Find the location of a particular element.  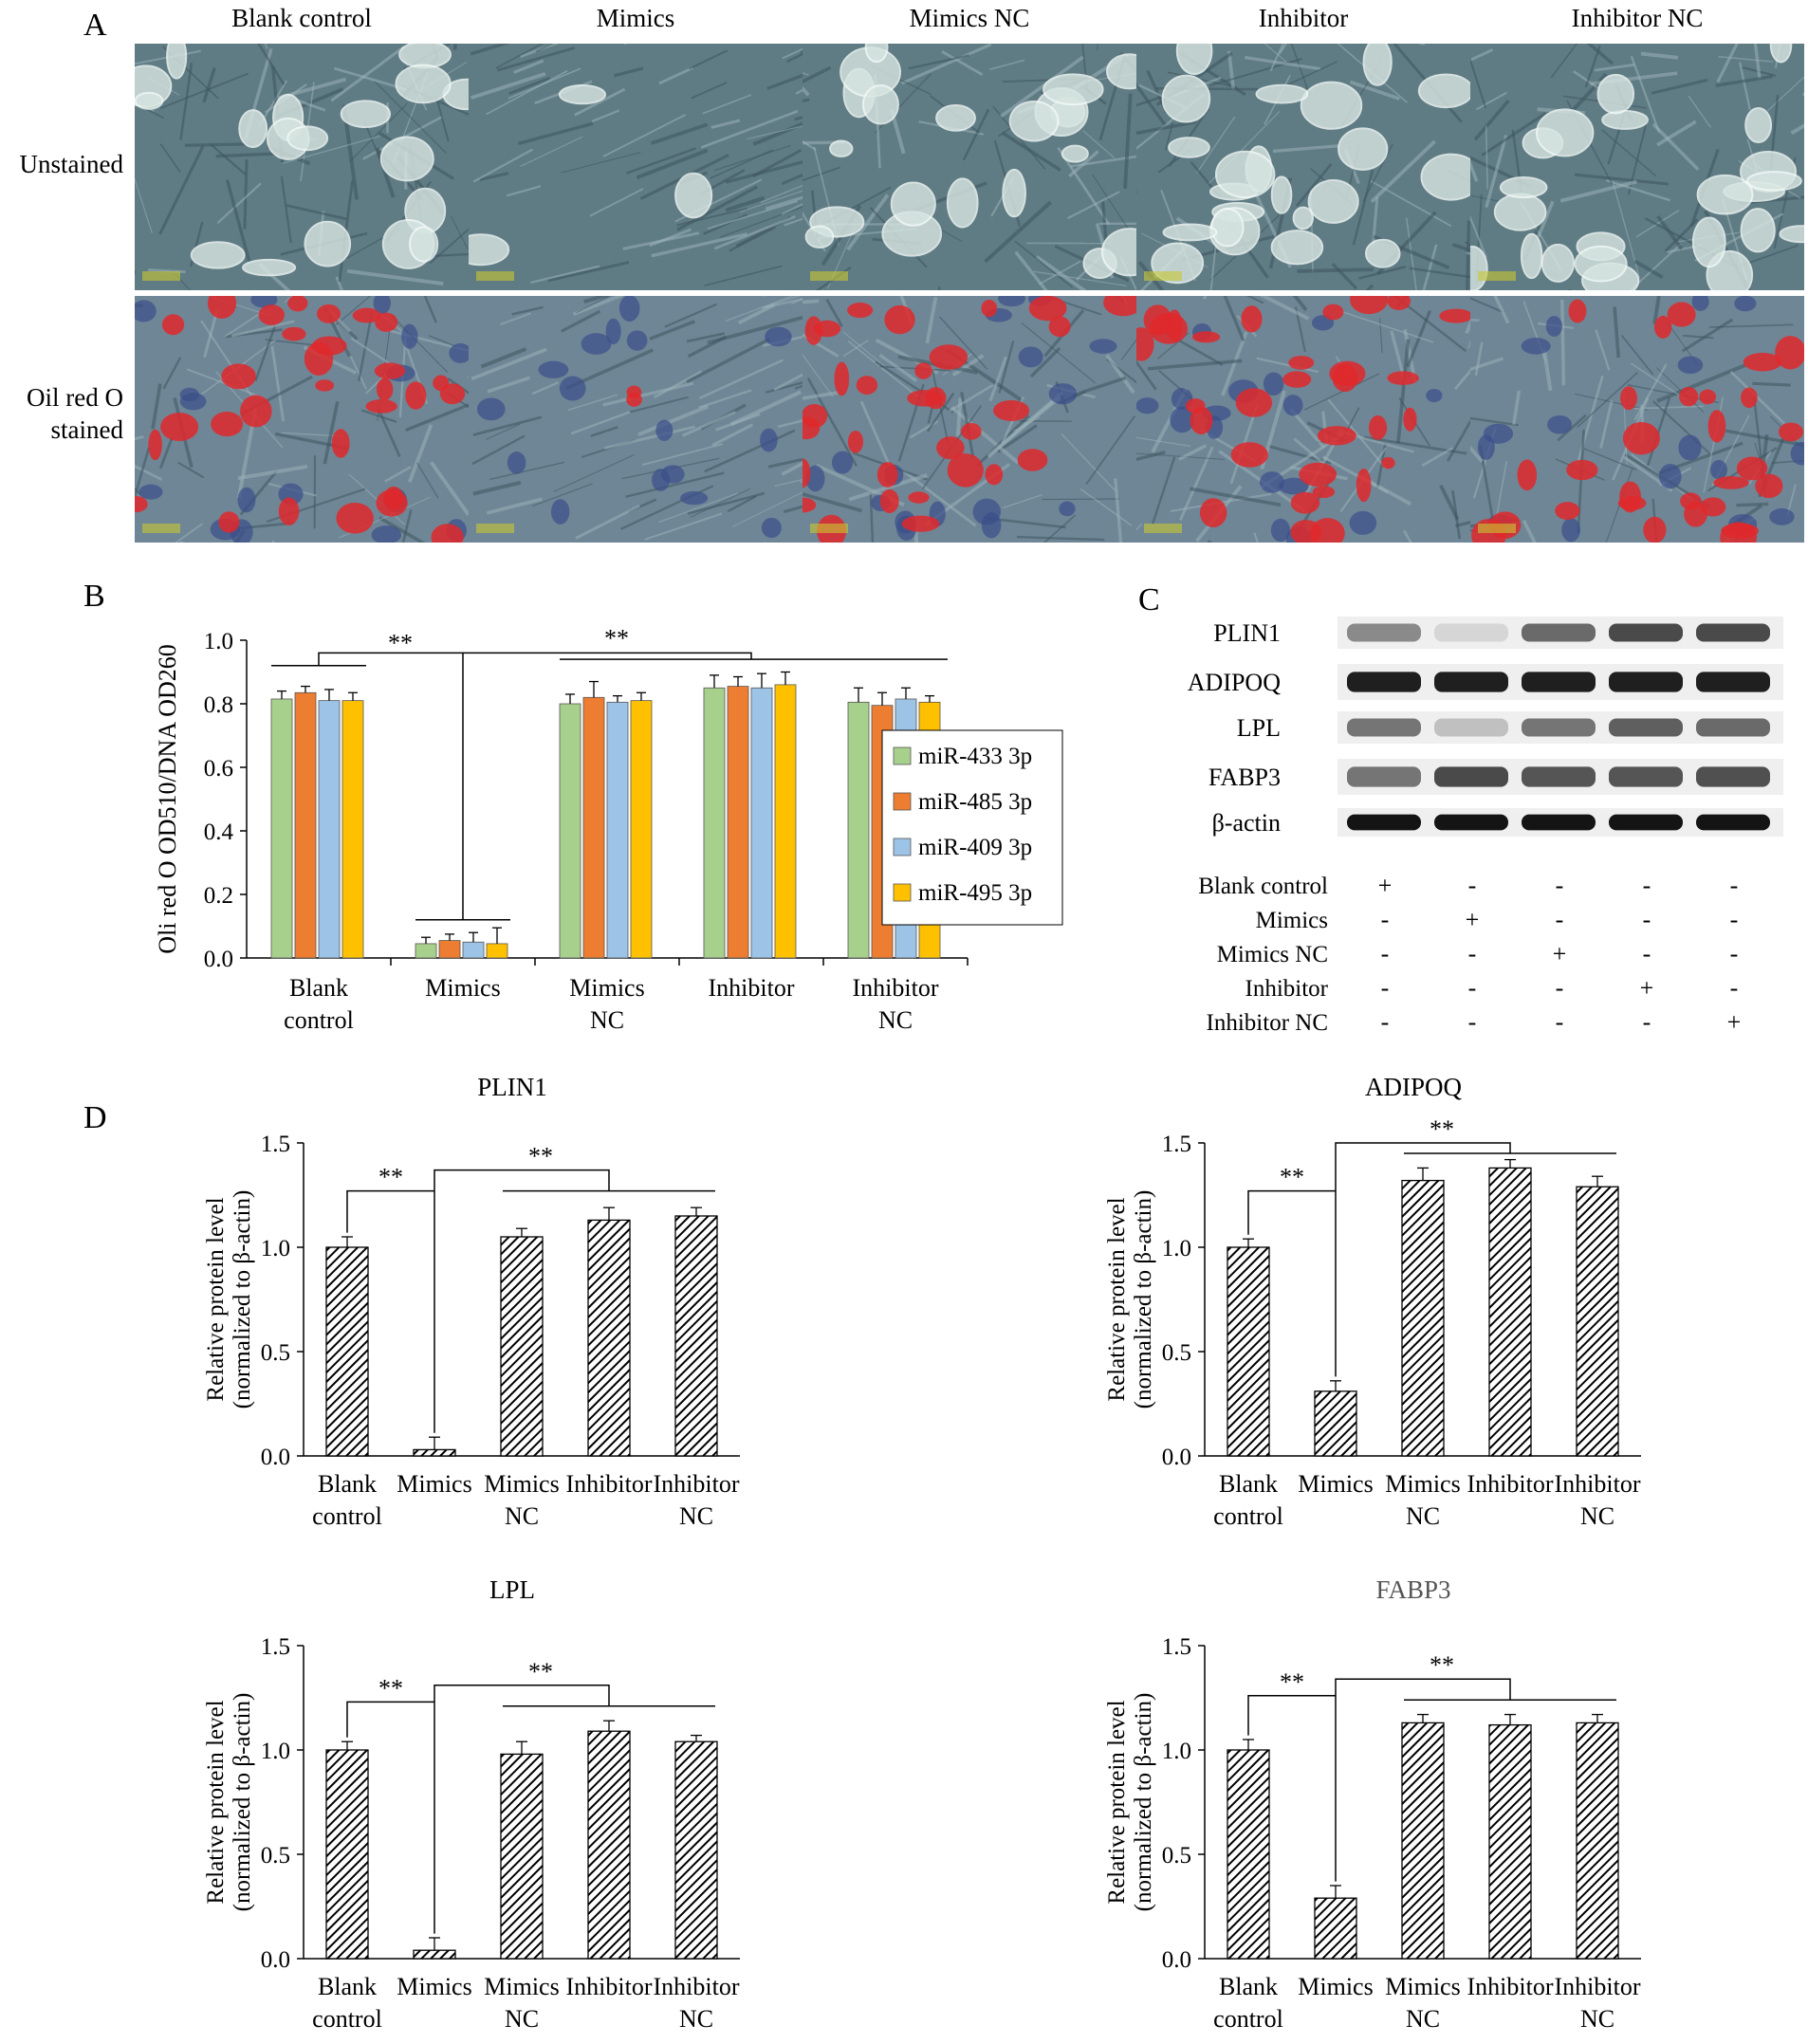

protein-label: β-actin is located at coordinates (1246, 823).